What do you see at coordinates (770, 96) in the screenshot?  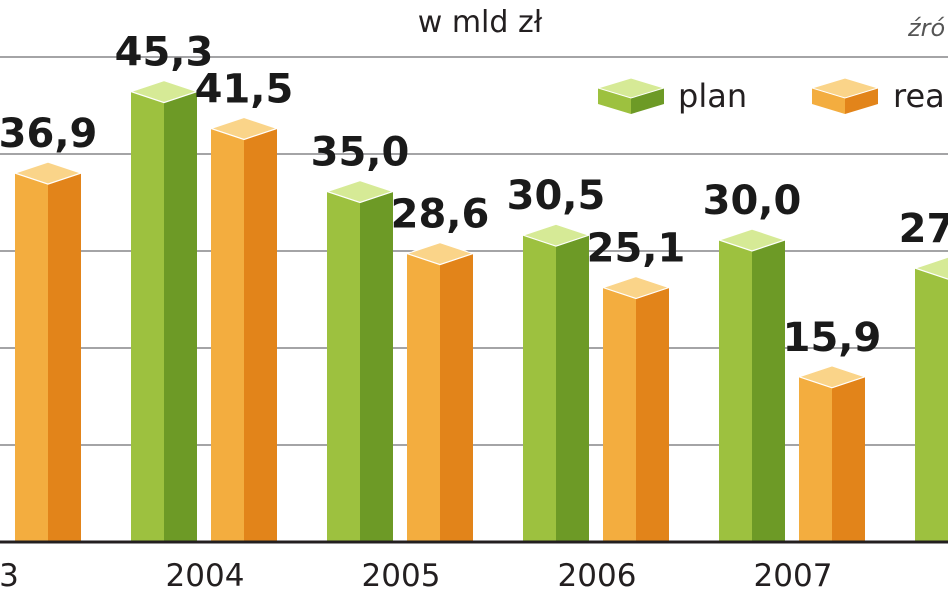 I see `legend: plan rea` at bounding box center [770, 96].